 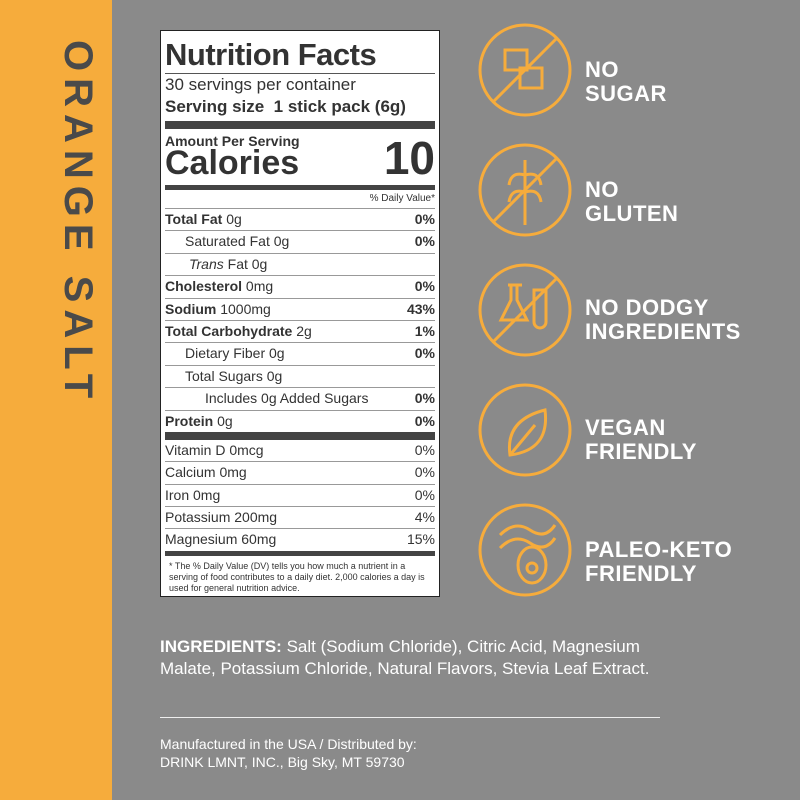 I want to click on nutrient: Magnesium 60mg, so click(x=221, y=539).